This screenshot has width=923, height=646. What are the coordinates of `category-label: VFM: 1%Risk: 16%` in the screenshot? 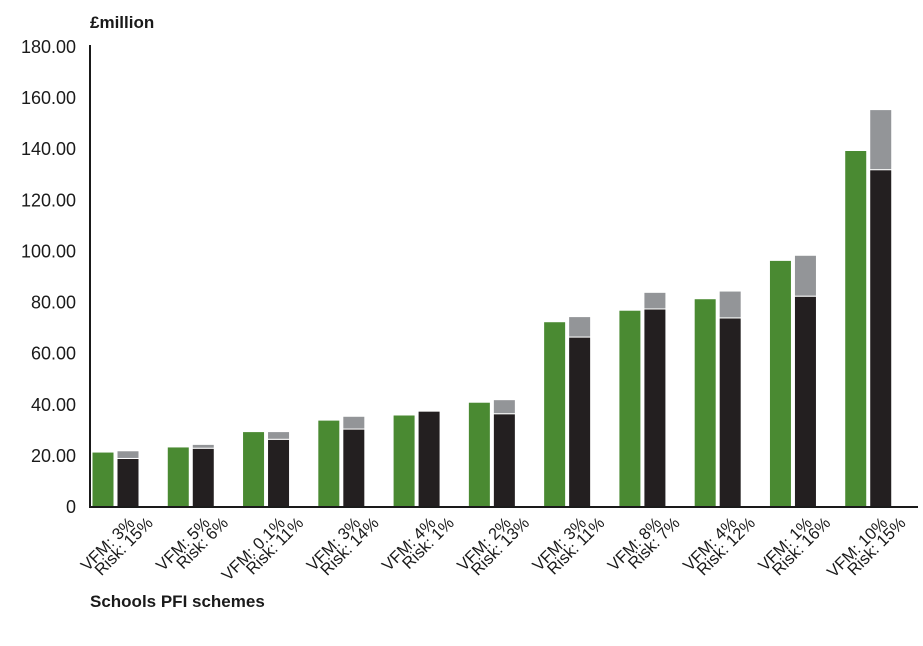 It's located at (794, 546).